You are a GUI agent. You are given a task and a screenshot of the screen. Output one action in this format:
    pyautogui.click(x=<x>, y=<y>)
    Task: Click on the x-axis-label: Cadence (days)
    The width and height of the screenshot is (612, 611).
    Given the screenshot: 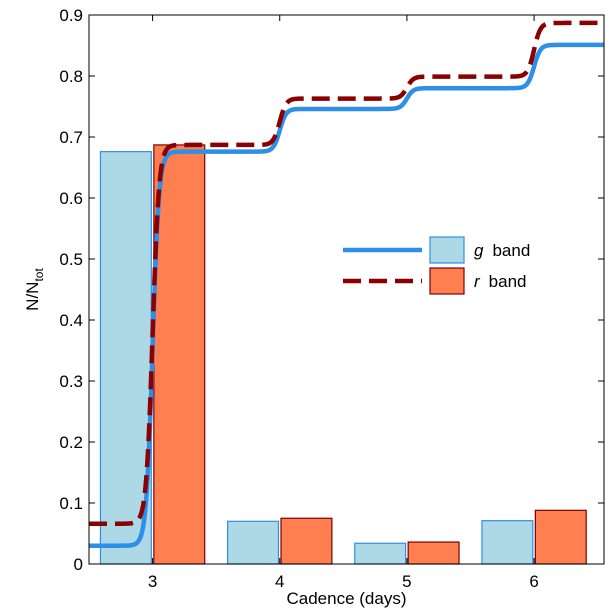 What is the action you would take?
    pyautogui.click(x=346, y=598)
    